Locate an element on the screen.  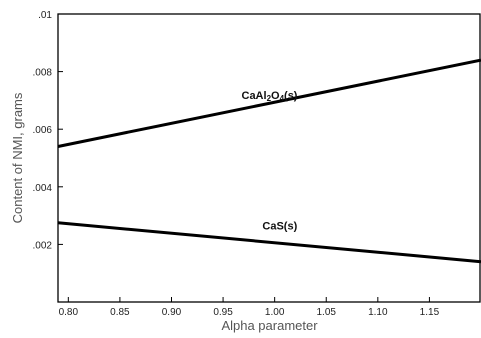
y-axis-title: Content of NMI, grams is located at coordinates (17, 157).